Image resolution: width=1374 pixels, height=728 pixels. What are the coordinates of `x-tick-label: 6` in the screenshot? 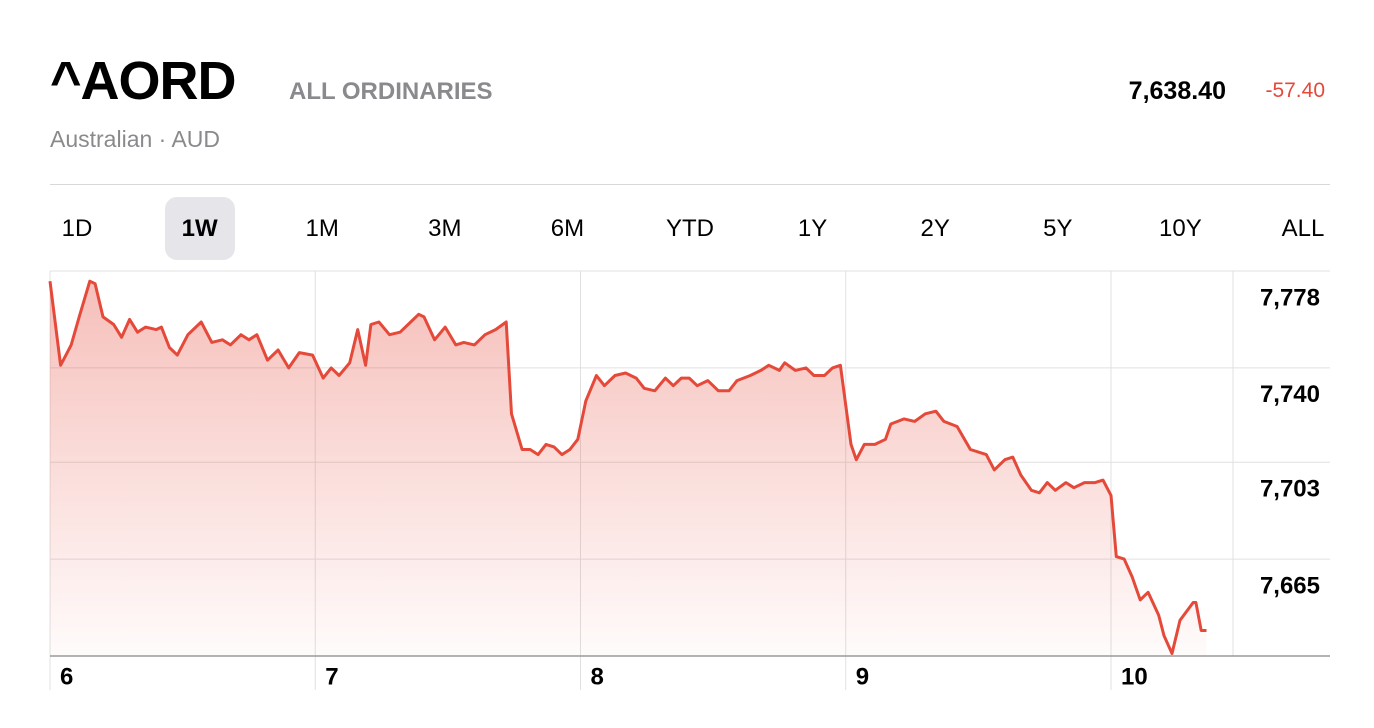 It's located at (66, 676).